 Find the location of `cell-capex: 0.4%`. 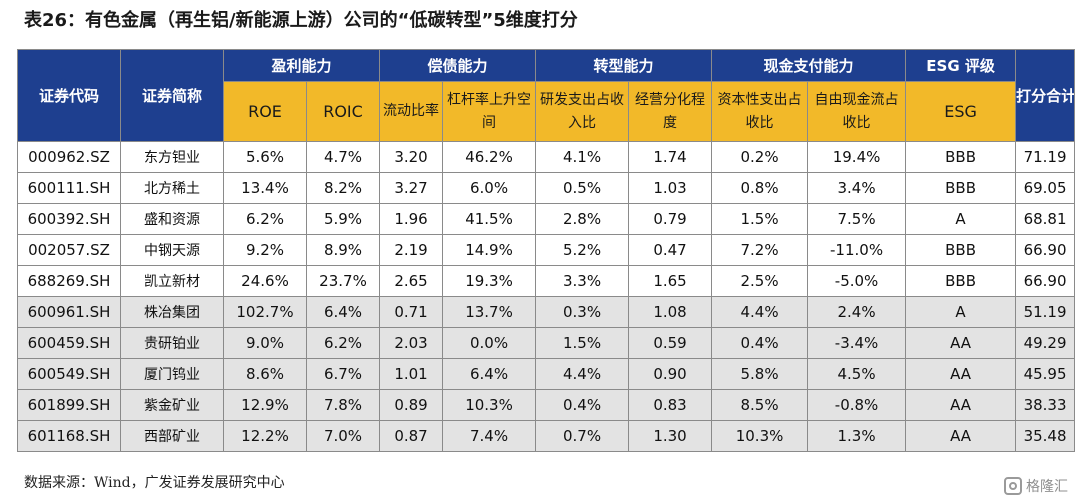

cell-capex: 0.4% is located at coordinates (760, 343).